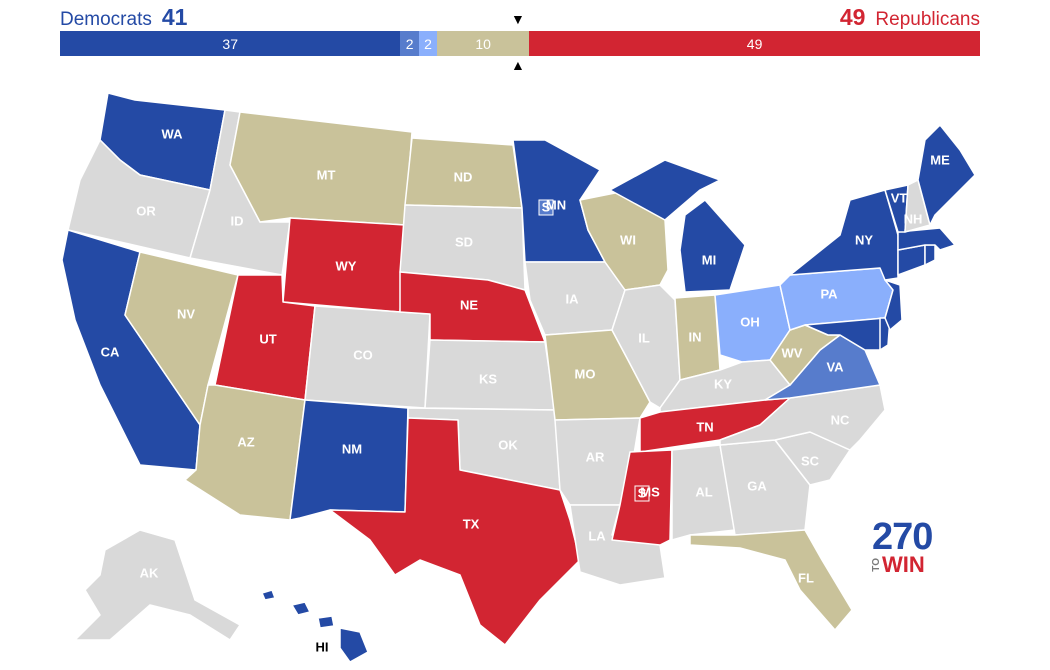 The width and height of the screenshot is (1050, 670). What do you see at coordinates (106, 19) in the screenshot?
I see `democrats-label: Democrats` at bounding box center [106, 19].